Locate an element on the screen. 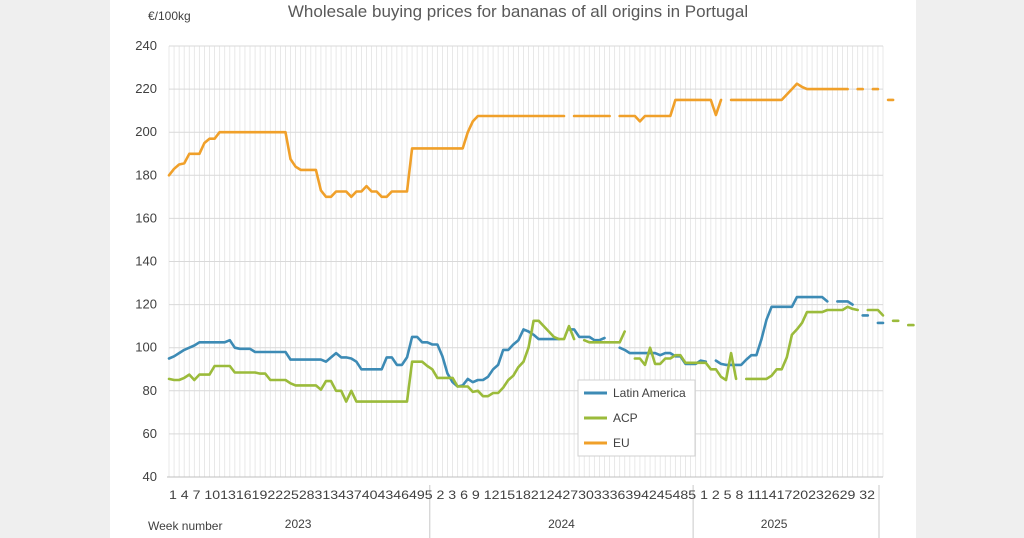  y-tick-label: 160 is located at coordinates (146, 217).